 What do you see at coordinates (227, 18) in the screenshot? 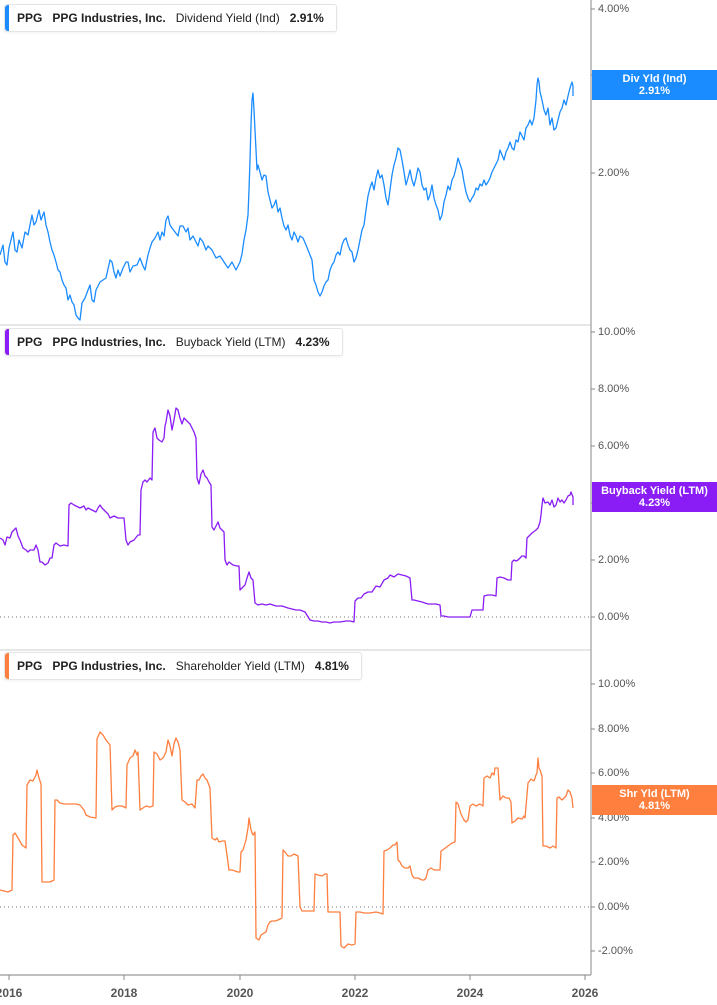
I see `legend-metric: Dividend Yield (Ind)` at bounding box center [227, 18].